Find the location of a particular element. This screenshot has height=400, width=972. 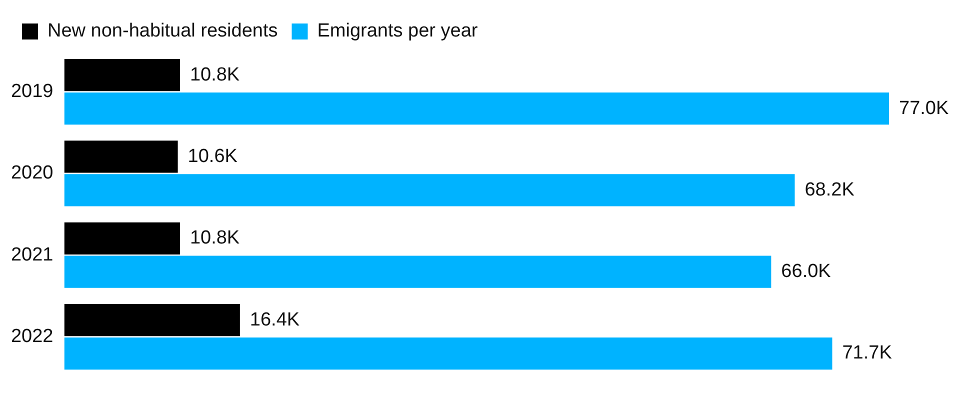

data-label: 68.2K is located at coordinates (829, 189).